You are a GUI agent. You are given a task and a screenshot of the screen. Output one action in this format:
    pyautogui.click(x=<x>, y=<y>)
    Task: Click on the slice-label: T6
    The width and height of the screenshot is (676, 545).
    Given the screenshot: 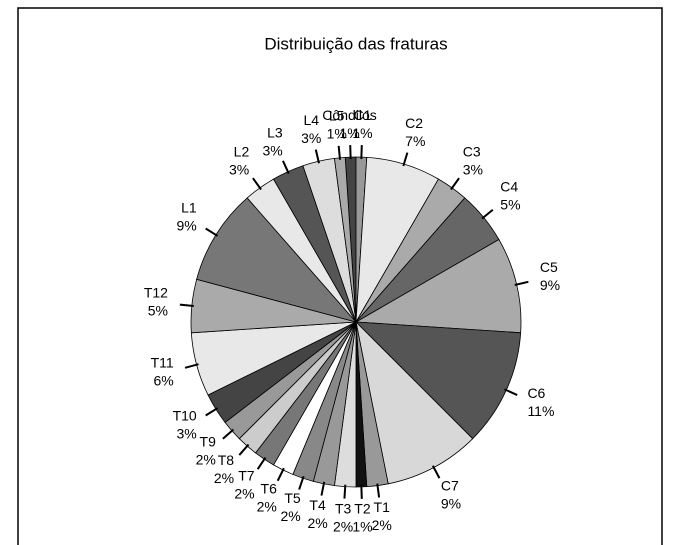 What is the action you would take?
    pyautogui.click(x=269, y=488)
    